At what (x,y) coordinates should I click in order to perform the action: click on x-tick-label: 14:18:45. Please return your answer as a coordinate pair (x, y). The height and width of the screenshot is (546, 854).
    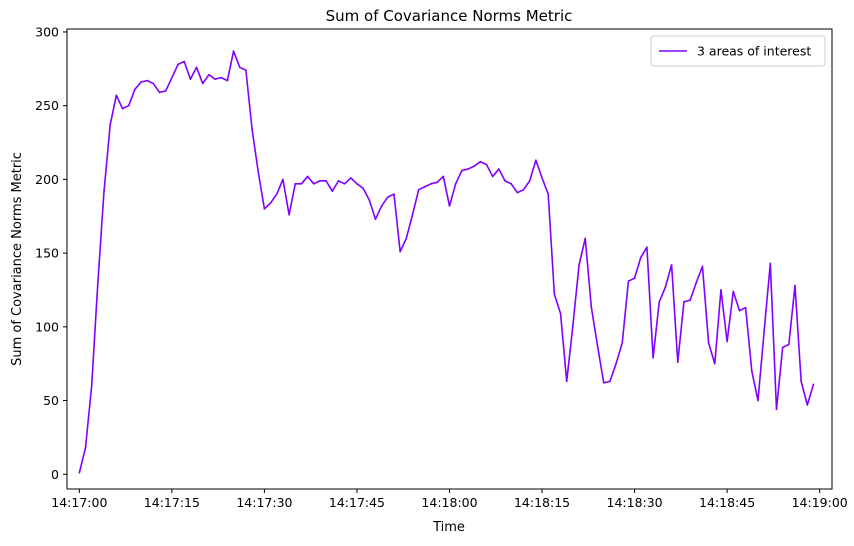
    Looking at the image, I should click on (727, 502).